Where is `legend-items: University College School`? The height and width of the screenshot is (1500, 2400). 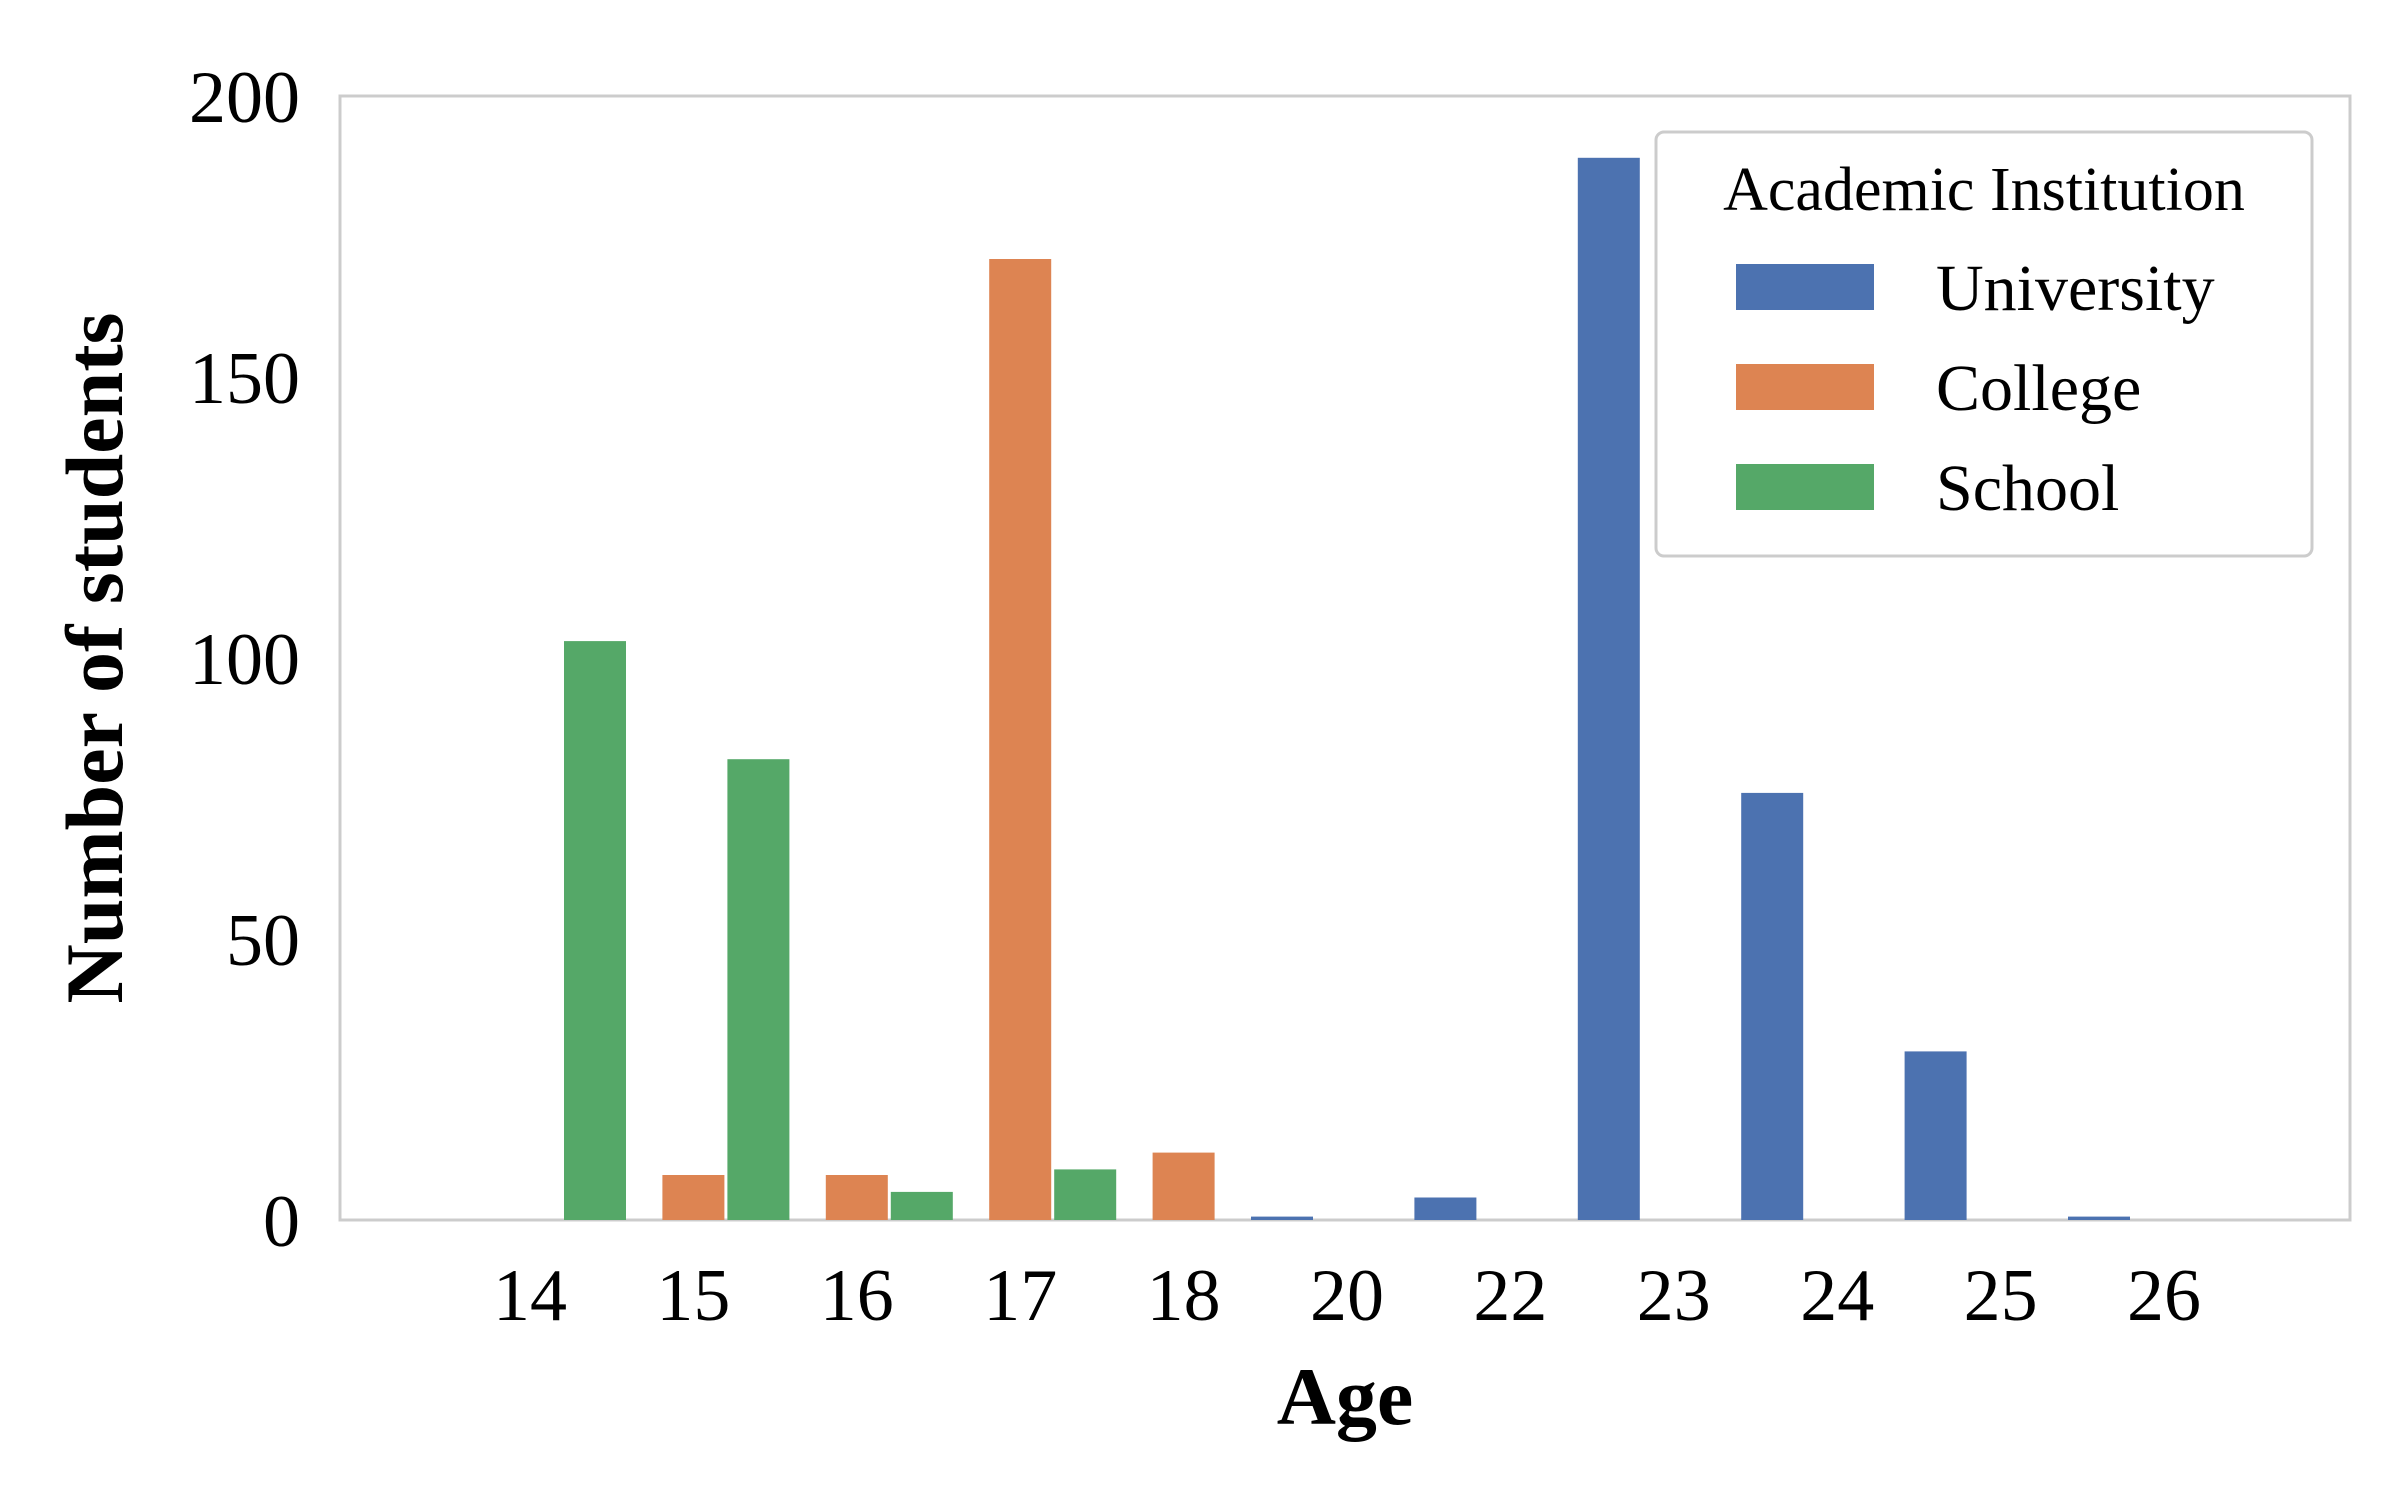 legend-items: University College School is located at coordinates (1975, 388).